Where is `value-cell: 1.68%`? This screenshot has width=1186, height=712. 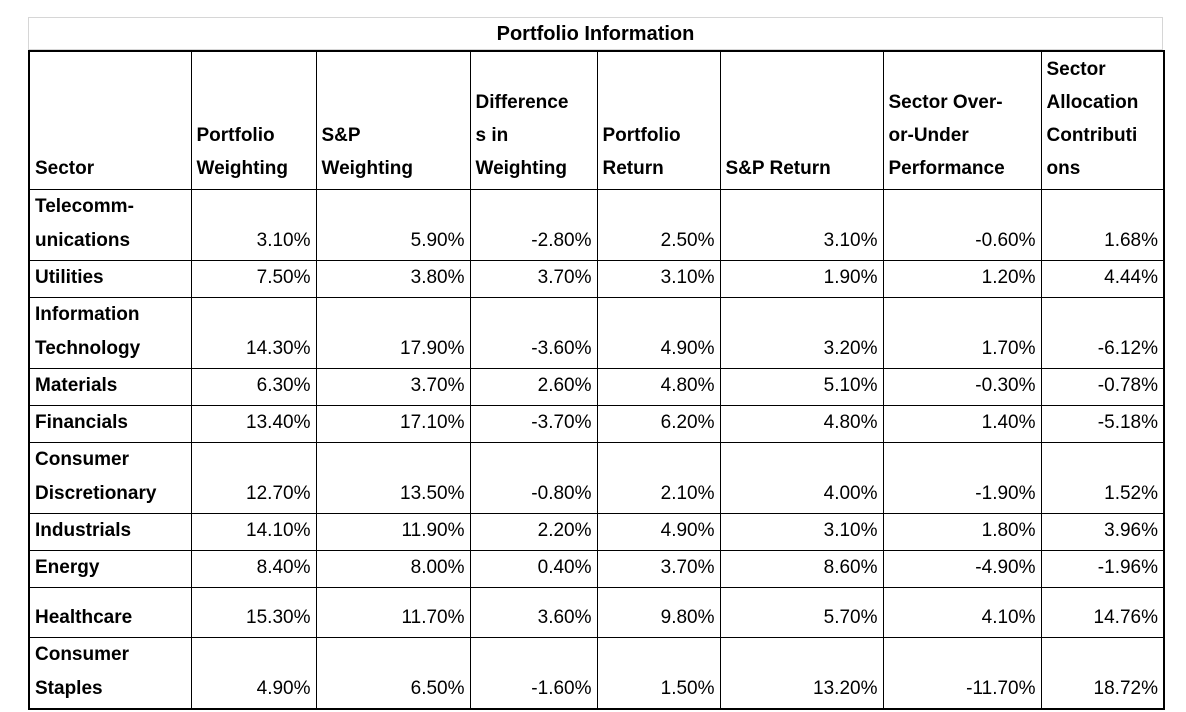 value-cell: 1.68% is located at coordinates (1102, 224).